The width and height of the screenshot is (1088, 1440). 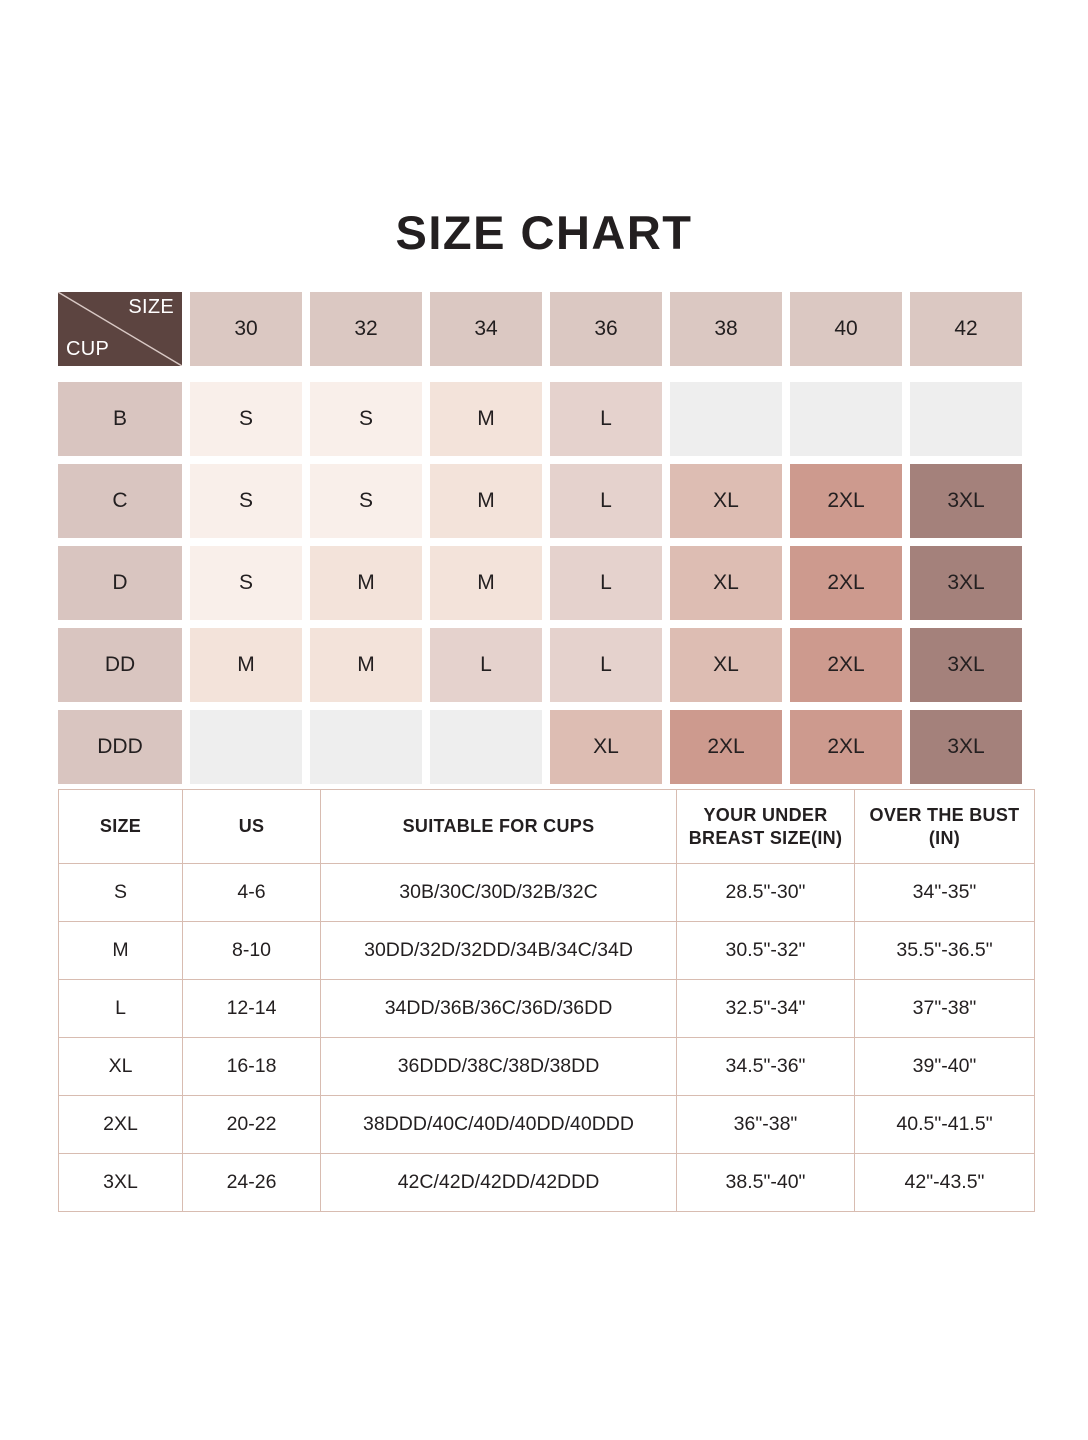 What do you see at coordinates (966, 747) in the screenshot?
I see `matrix-cell-DDD42: 3XL` at bounding box center [966, 747].